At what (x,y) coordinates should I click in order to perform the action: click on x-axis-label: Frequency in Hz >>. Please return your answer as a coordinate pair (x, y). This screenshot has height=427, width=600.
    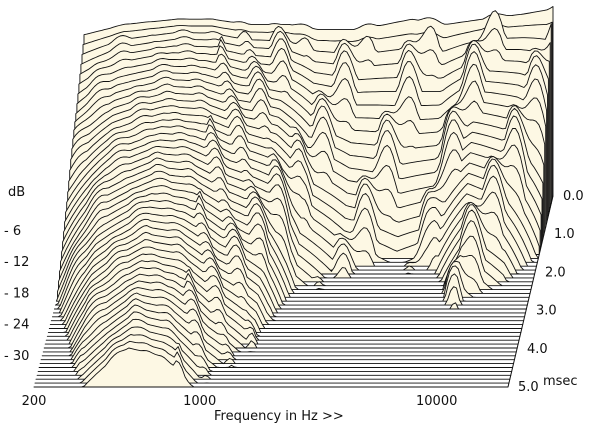
    Looking at the image, I should click on (279, 416).